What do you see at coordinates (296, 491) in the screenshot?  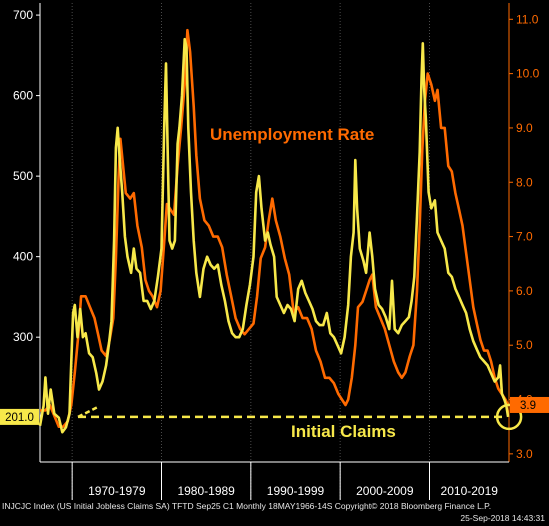 I see `decade-label: 1990-1999` at bounding box center [296, 491].